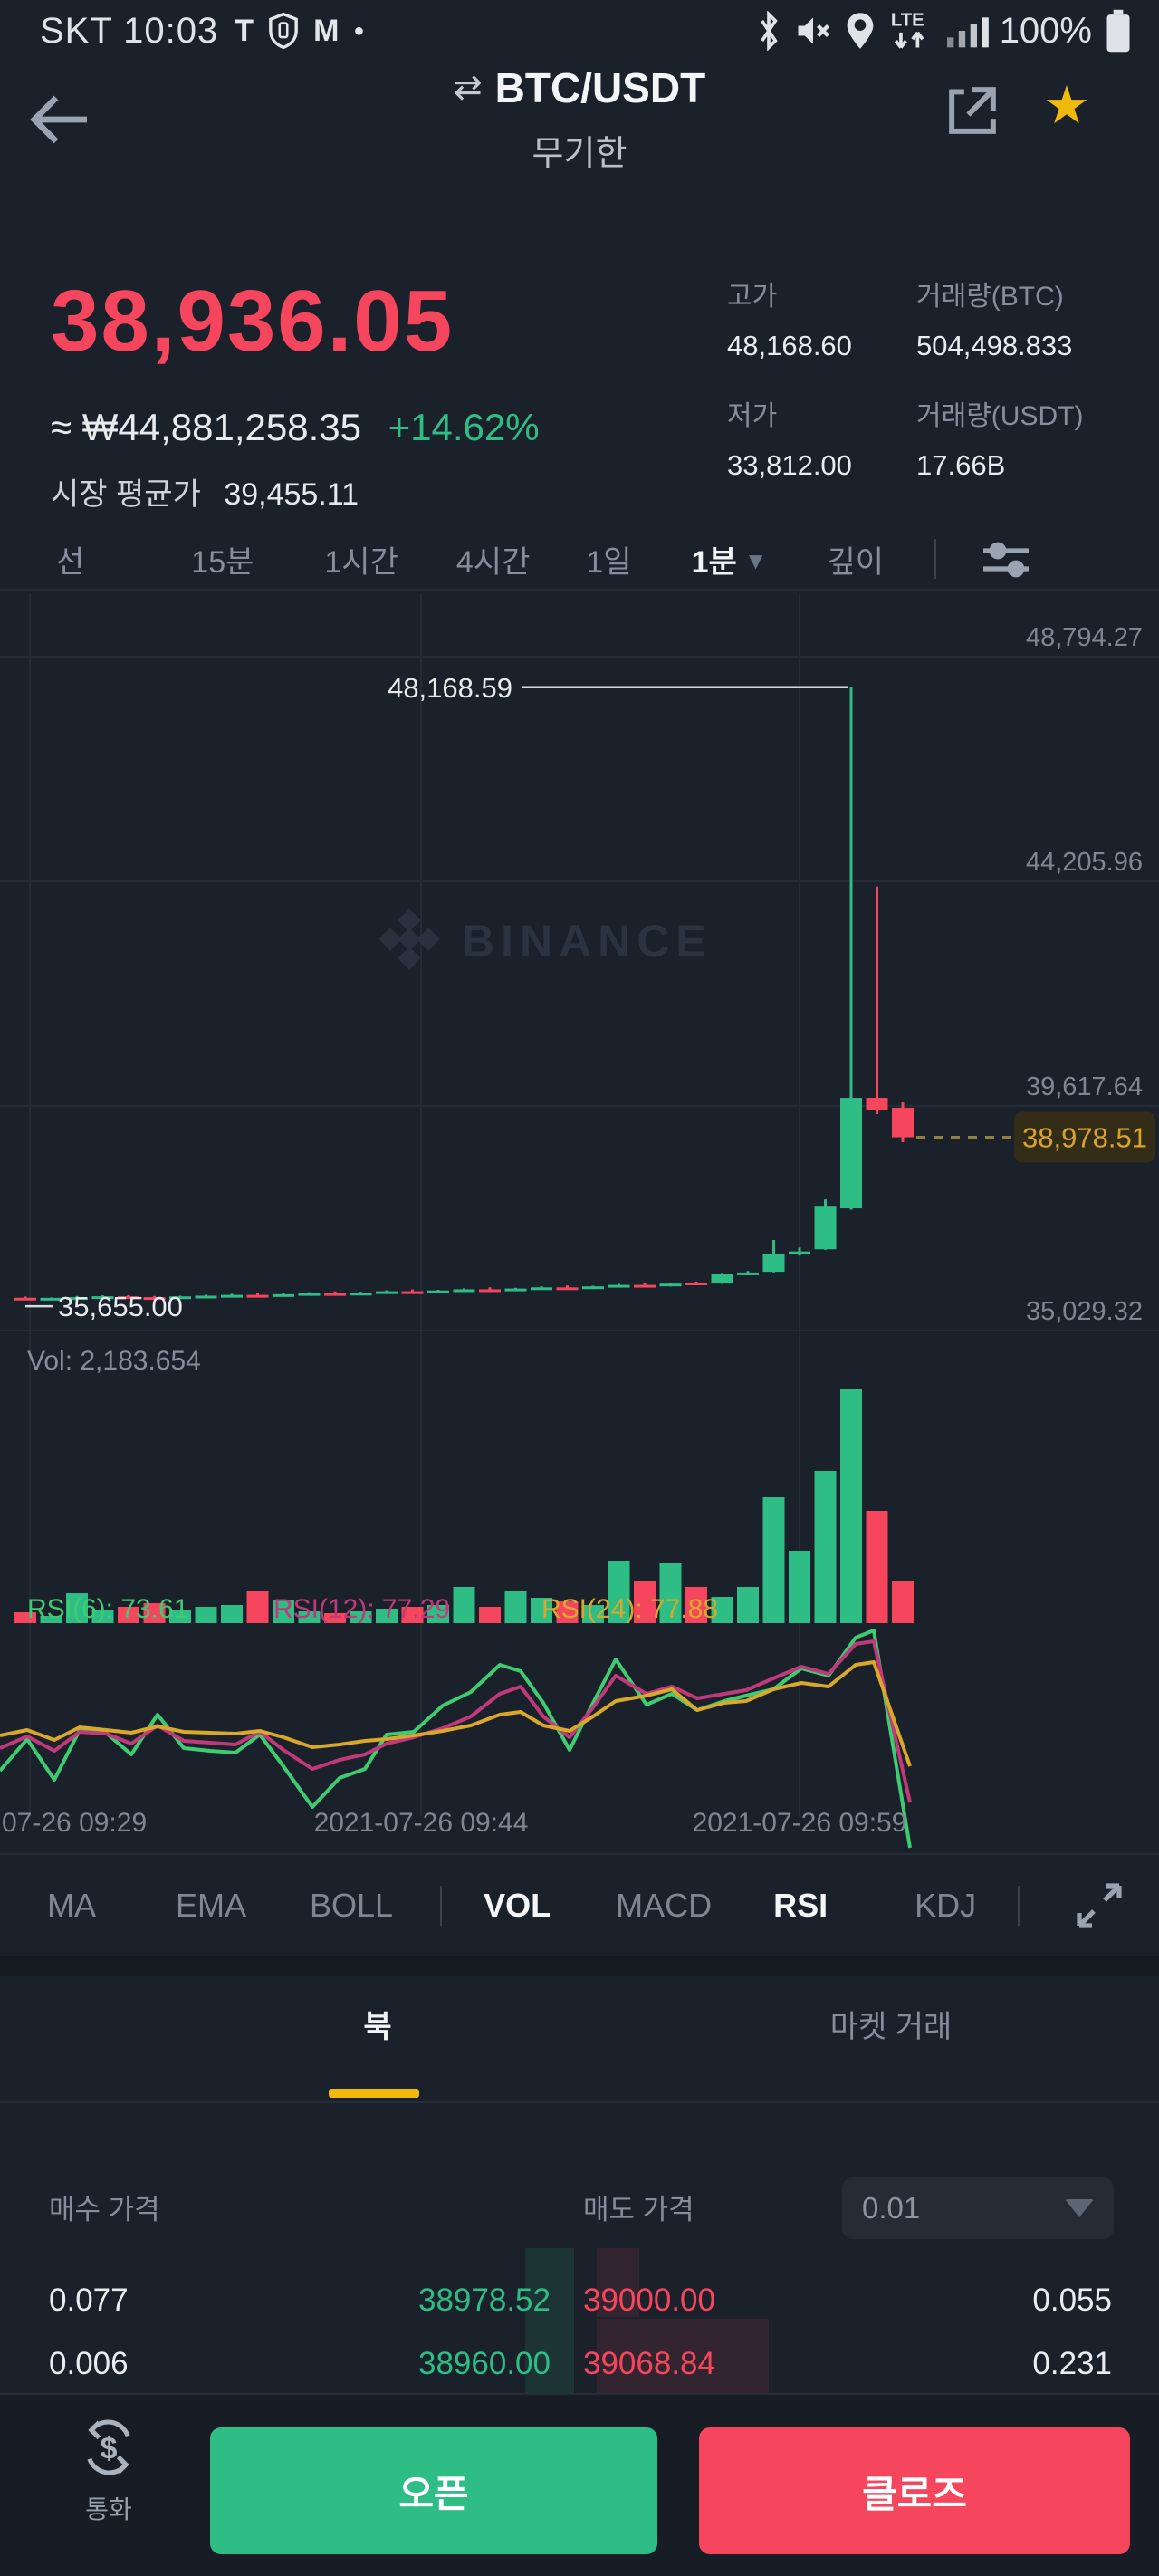 The image size is (1159, 2576). Describe the element at coordinates (978, 2208) in the screenshot. I see `tick-size-dropdown: 0.01` at that location.